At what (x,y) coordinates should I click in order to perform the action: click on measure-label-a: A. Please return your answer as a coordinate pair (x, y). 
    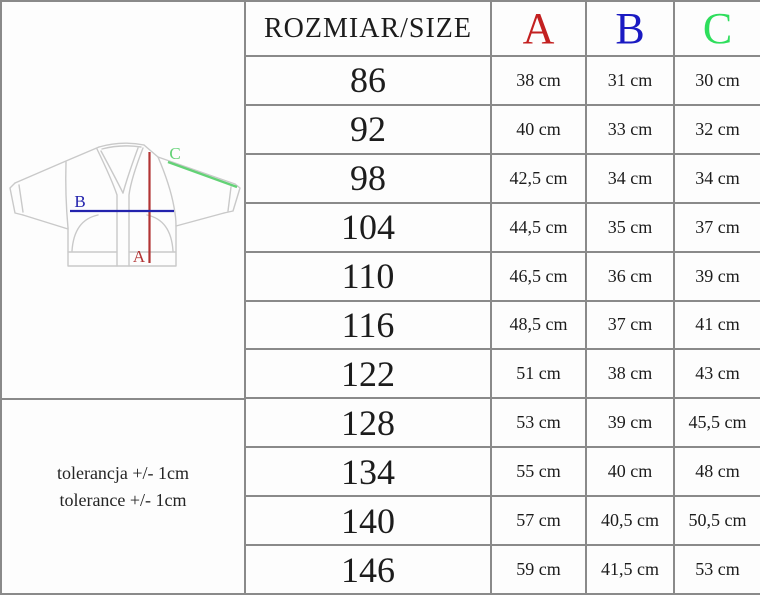
    Looking at the image, I should click on (139, 256).